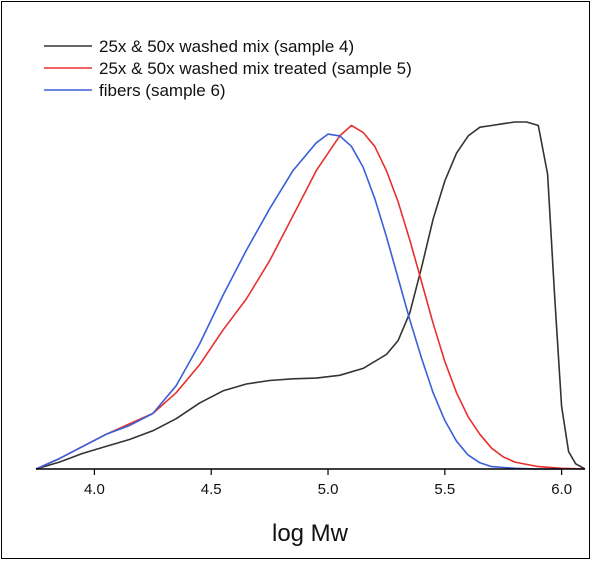 This screenshot has height=563, width=593. I want to click on x-tick-label: 5.5, so click(444, 489).